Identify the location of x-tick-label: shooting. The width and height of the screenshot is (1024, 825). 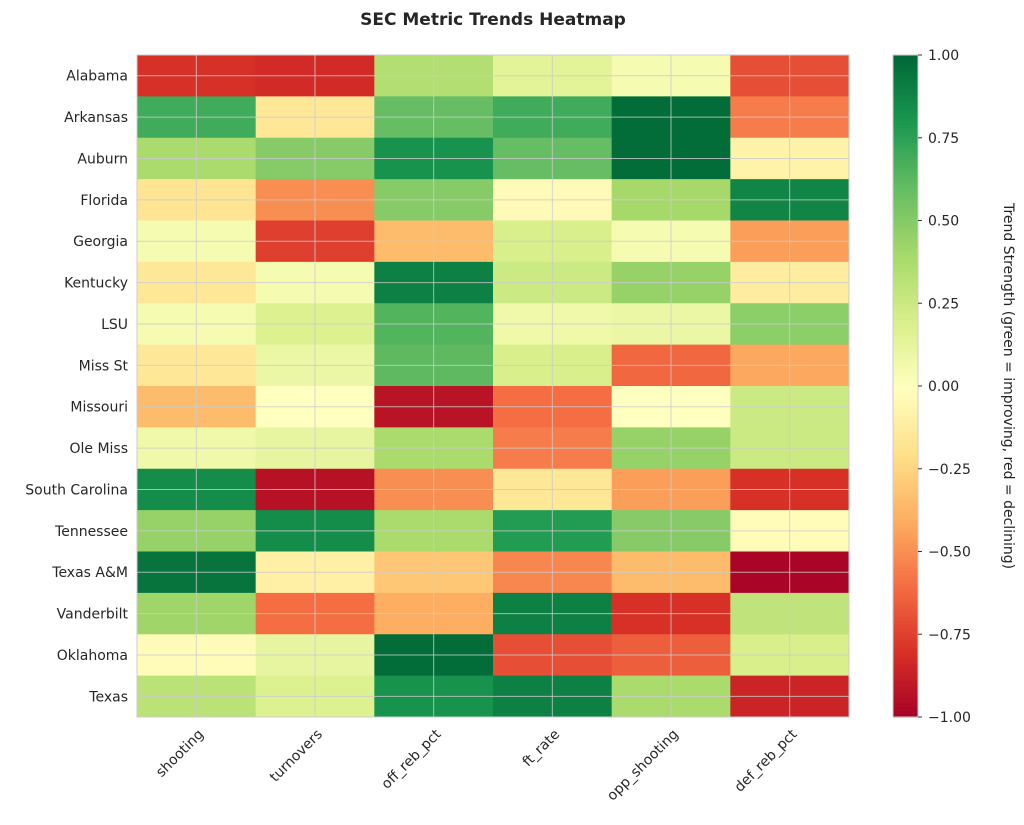
(180, 754).